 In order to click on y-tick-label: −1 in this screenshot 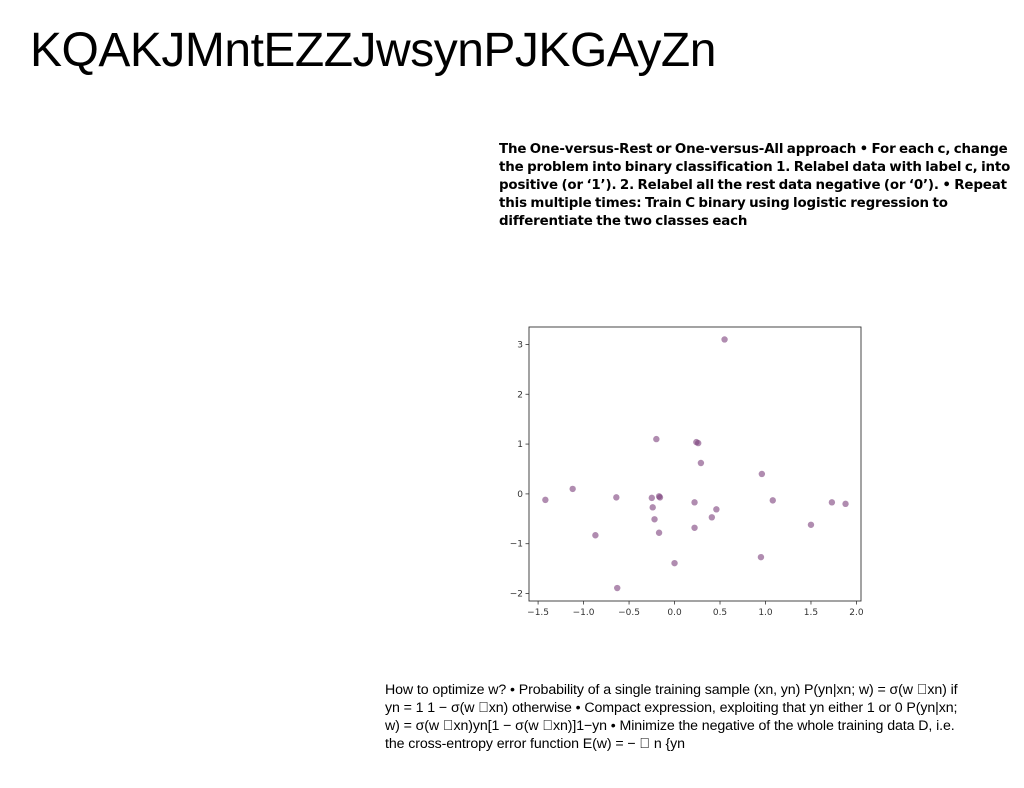, I will do `click(516, 545)`.